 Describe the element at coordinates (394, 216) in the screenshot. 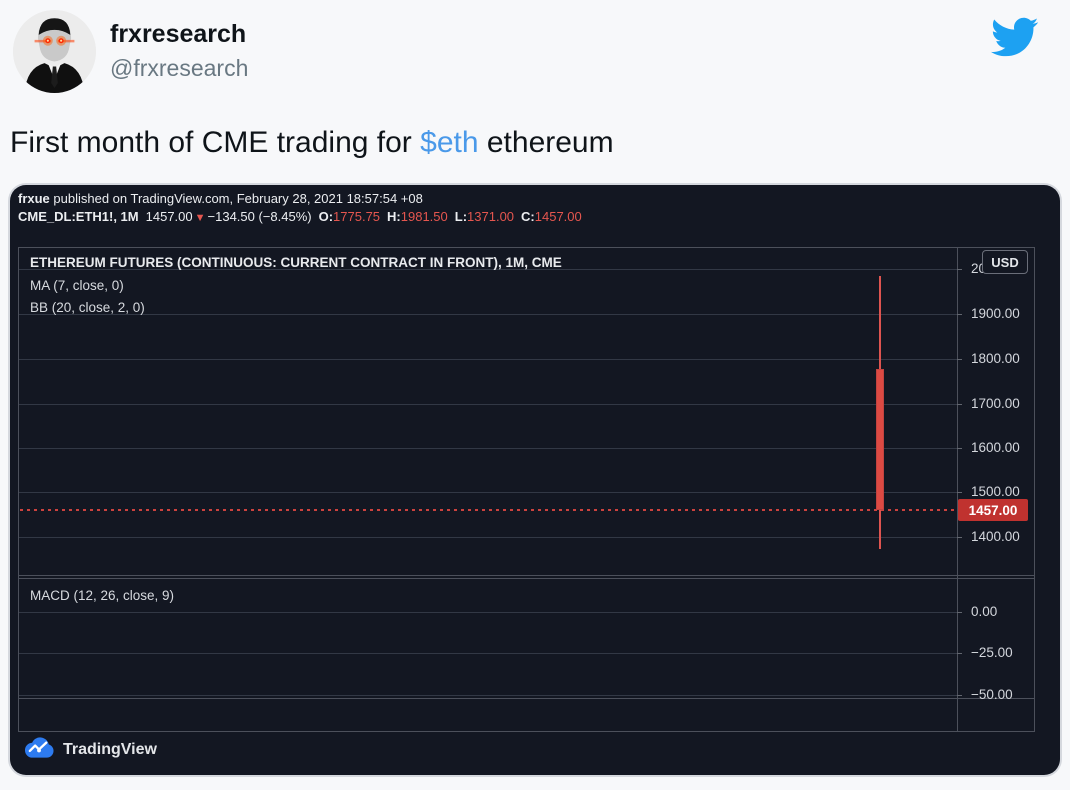

I see `high-label: H:` at that location.